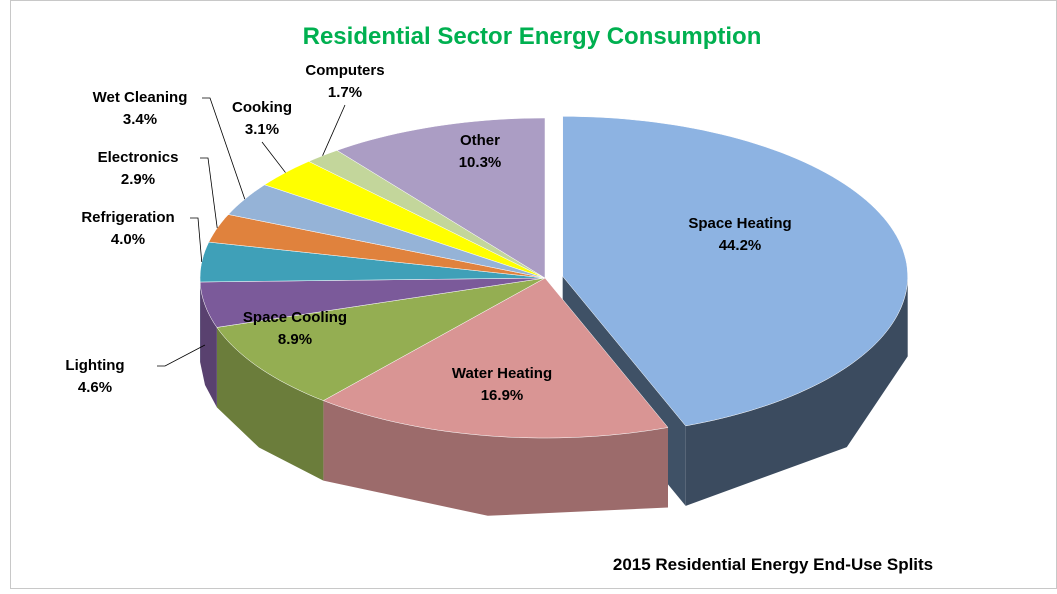 The image size is (1057, 594). What do you see at coordinates (127, 217) in the screenshot?
I see `slice-label: Refrigeration` at bounding box center [127, 217].